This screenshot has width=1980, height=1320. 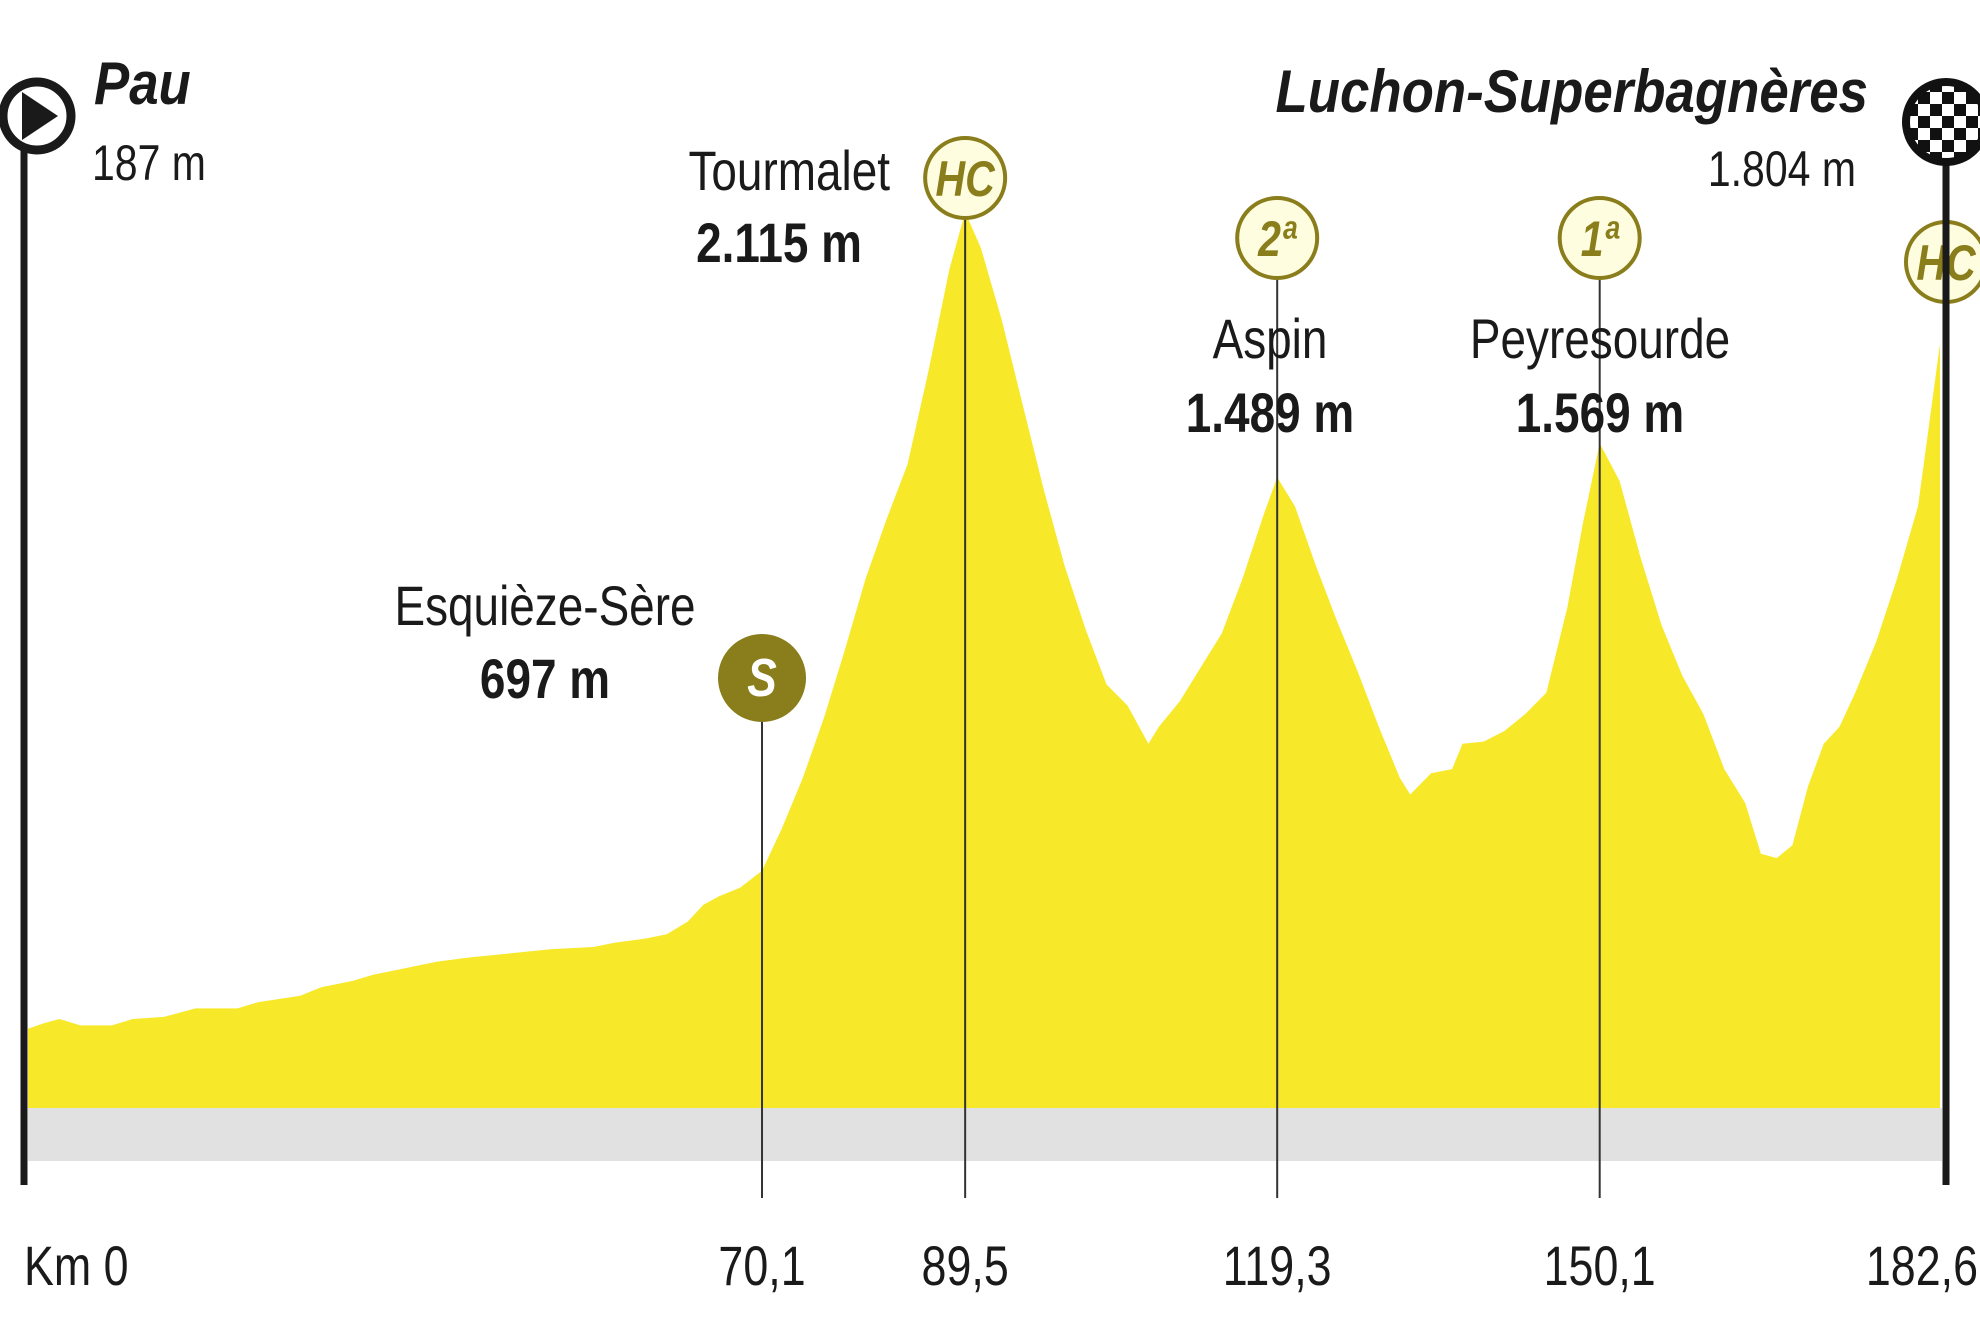 What do you see at coordinates (142, 83) in the screenshot?
I see `start-name: Pau` at bounding box center [142, 83].